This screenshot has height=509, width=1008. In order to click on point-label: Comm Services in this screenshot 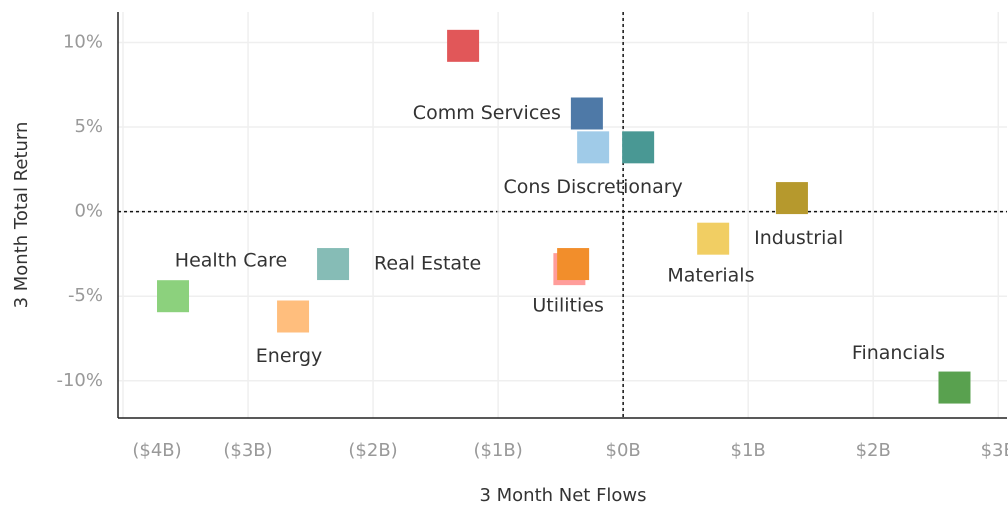, I will do `click(487, 113)`.